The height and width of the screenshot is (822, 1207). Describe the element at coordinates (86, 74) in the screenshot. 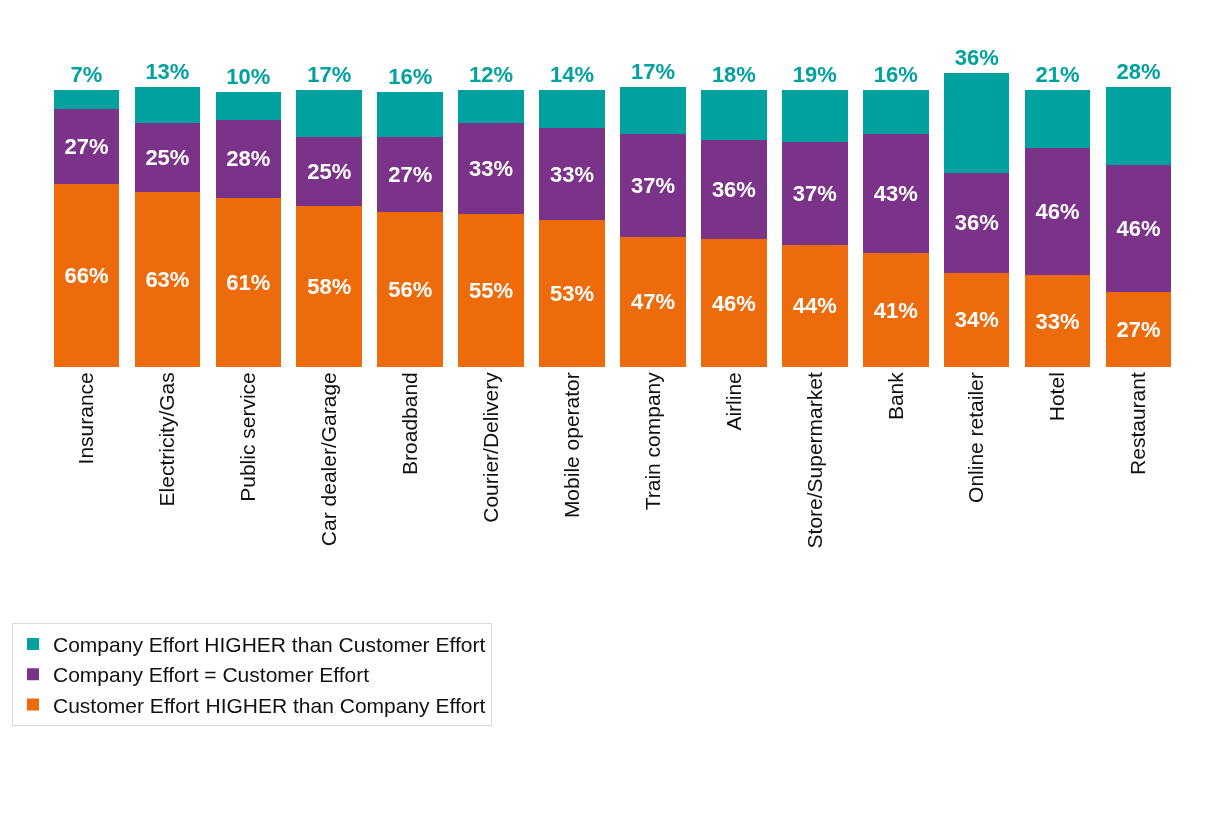

I see `data-label: 7%` at that location.